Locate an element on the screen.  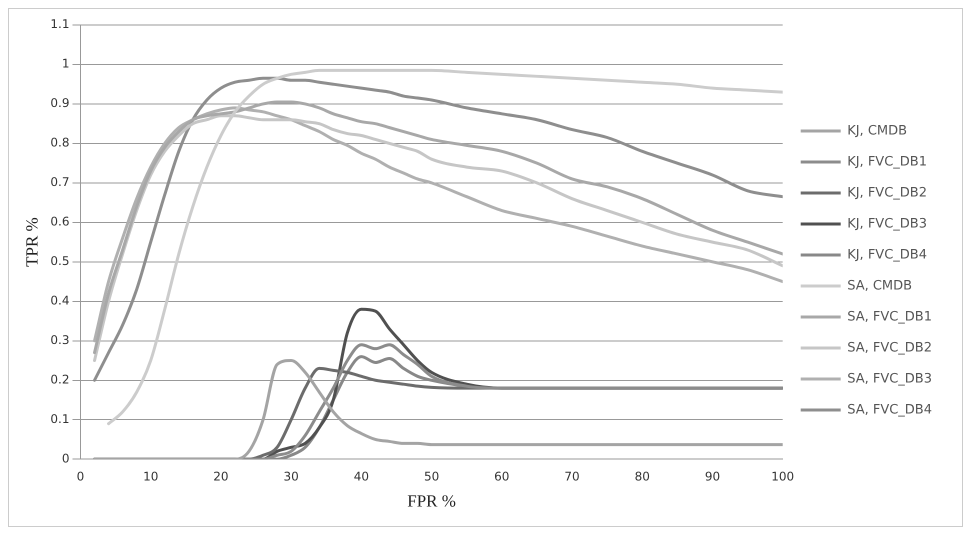
y-tick-label: 0.6 is located at coordinates (60, 221).